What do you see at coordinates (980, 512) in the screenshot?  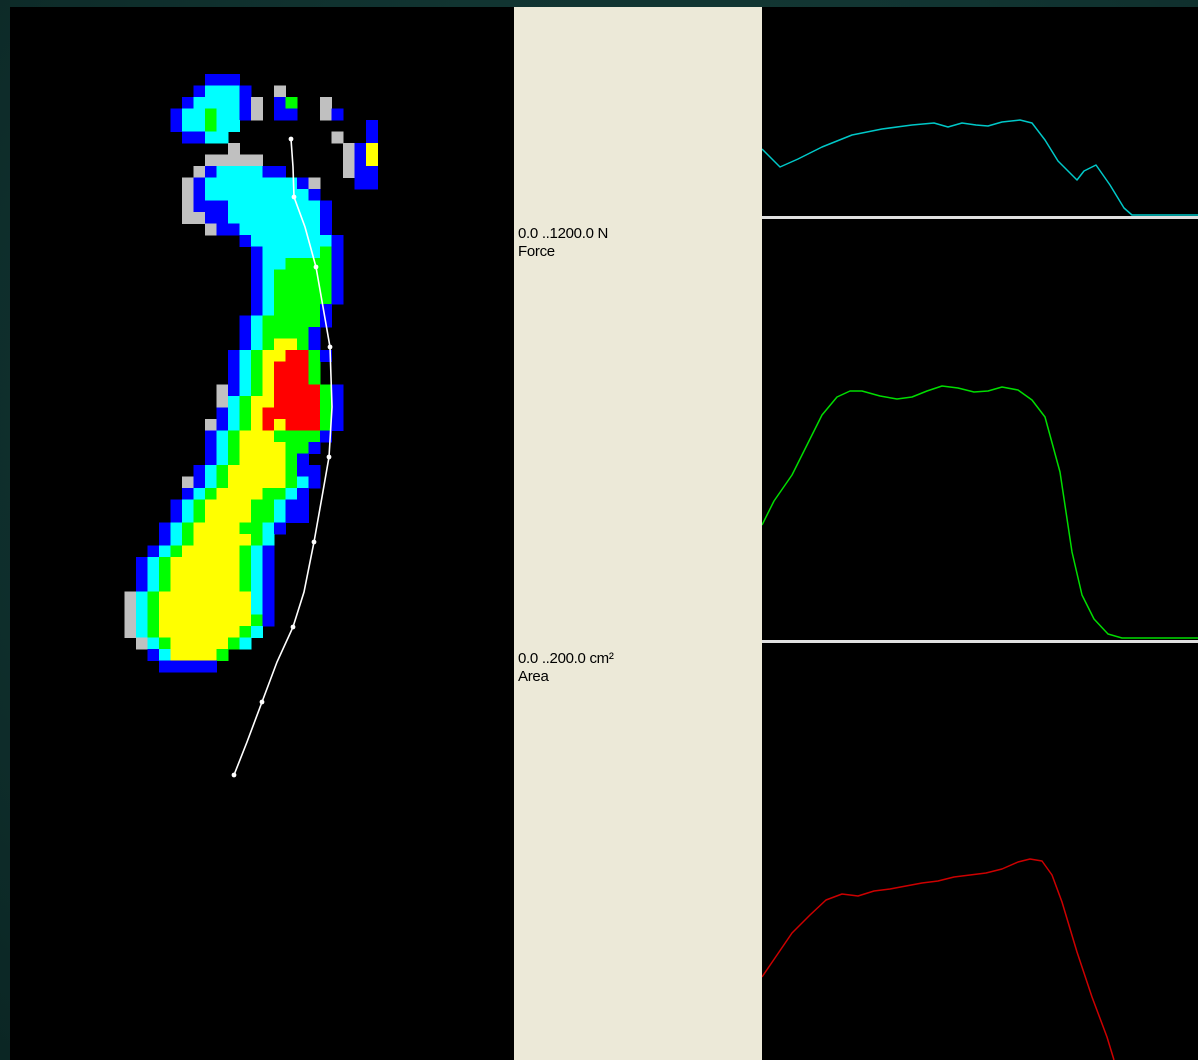 I see `area-curve` at bounding box center [980, 512].